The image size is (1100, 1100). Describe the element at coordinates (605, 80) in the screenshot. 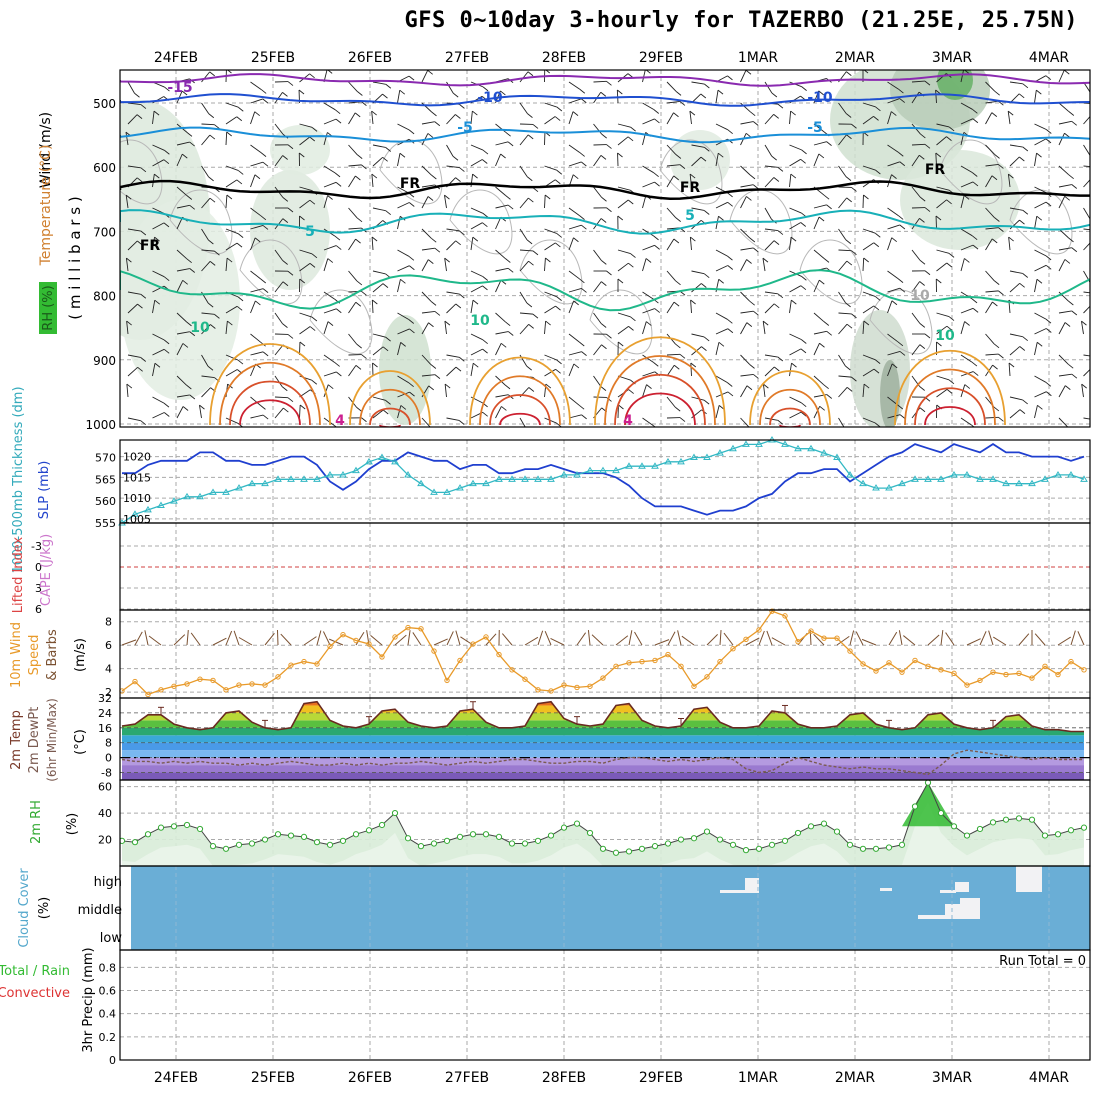

I see `temp-contour-m15` at that location.